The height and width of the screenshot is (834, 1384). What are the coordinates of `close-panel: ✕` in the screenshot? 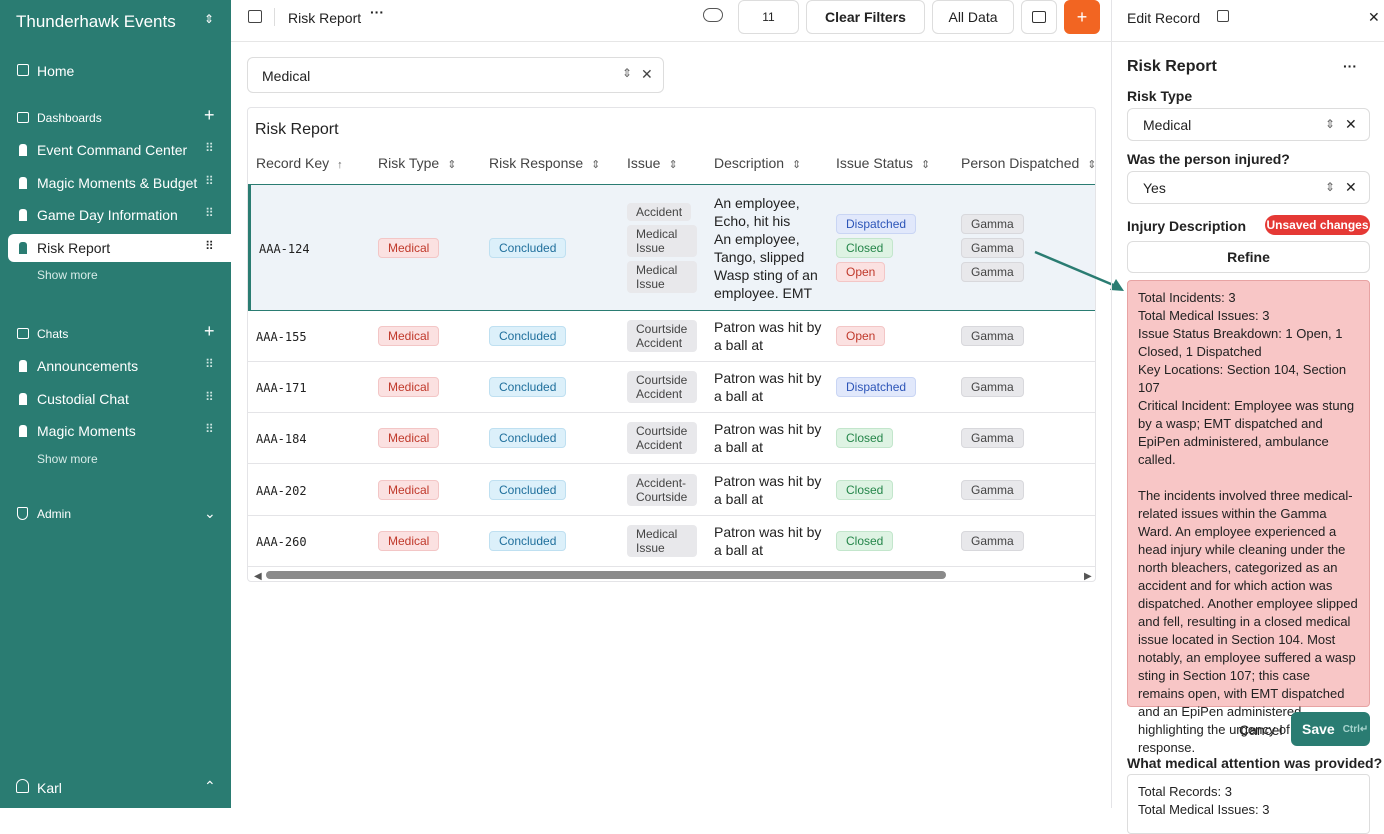 It's located at (1374, 17).